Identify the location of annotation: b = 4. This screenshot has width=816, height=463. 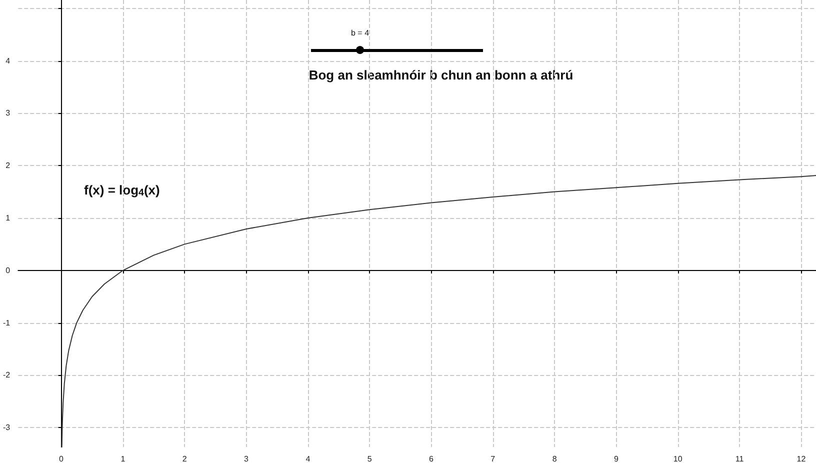
(360, 33).